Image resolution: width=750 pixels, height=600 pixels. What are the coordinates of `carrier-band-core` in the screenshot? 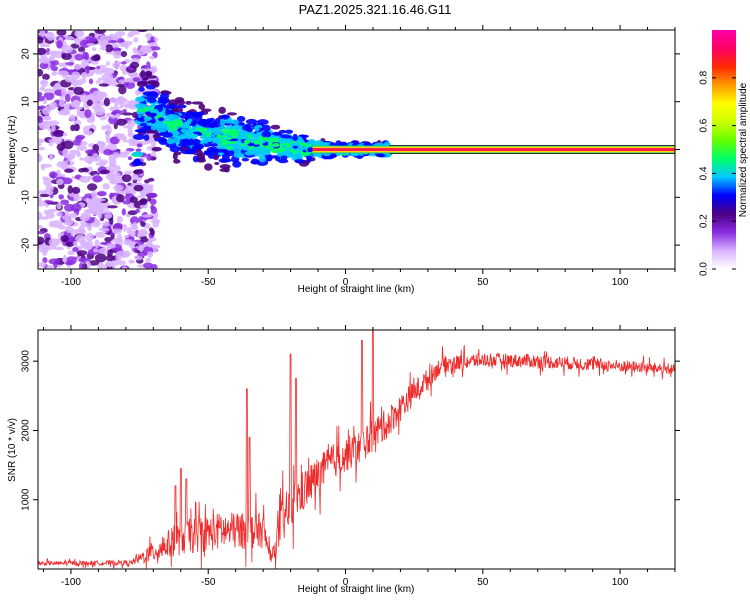 It's located at (493, 149).